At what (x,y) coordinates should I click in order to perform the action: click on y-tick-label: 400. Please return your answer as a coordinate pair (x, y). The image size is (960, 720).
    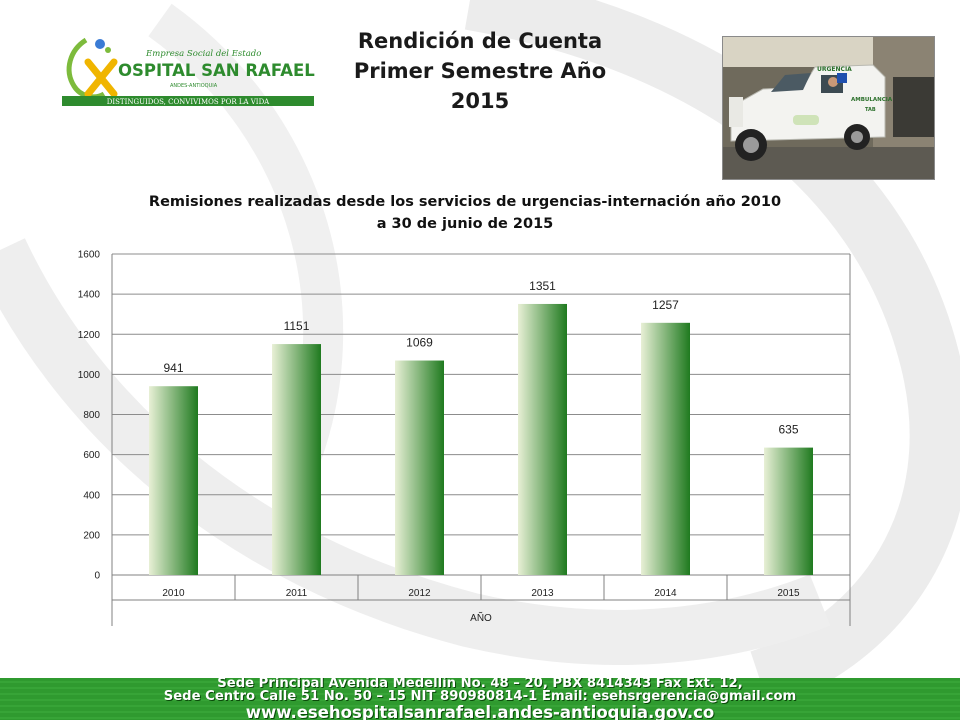
    Looking at the image, I should click on (91, 495).